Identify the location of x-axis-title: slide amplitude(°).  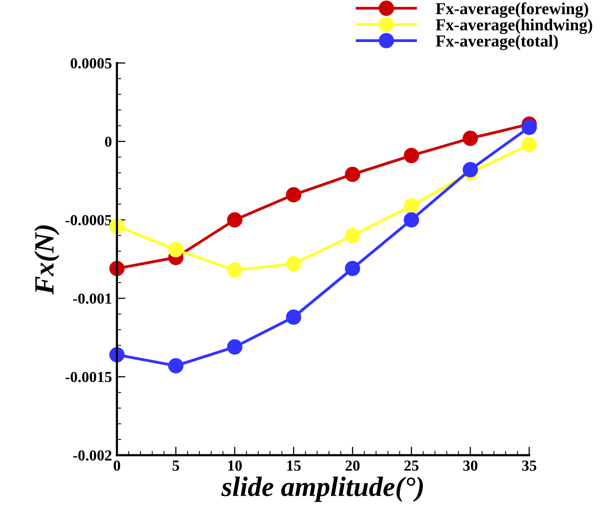
(322, 489).